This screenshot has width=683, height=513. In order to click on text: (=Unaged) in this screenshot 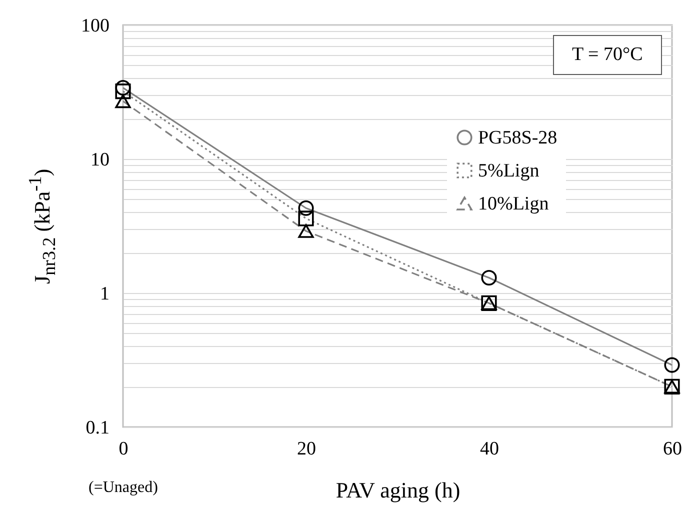, I will do `click(123, 488)`.